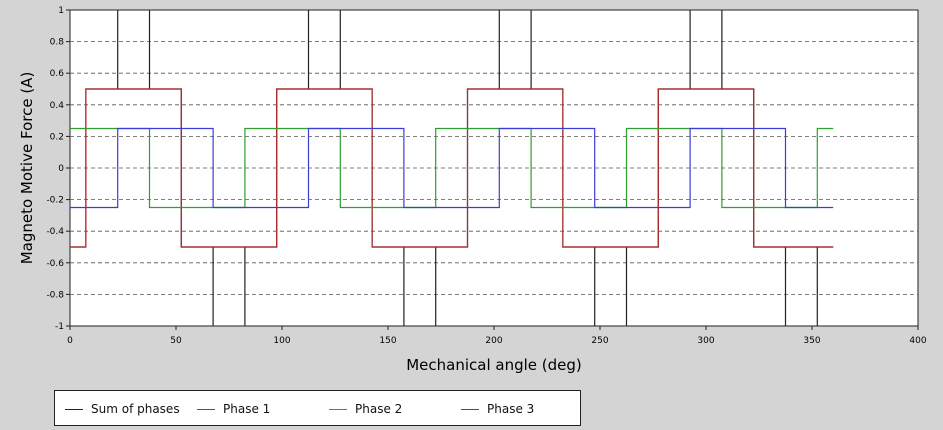 The image size is (943, 430). I want to click on legend-label: Phase 2, so click(379, 409).